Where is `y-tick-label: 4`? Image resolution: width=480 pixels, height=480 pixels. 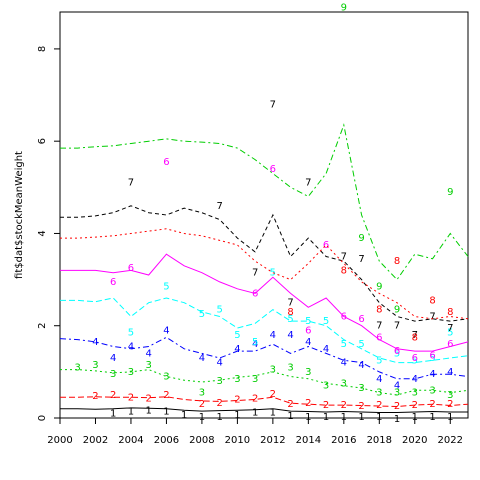
y-tick-label: 4 is located at coordinates (42, 233).